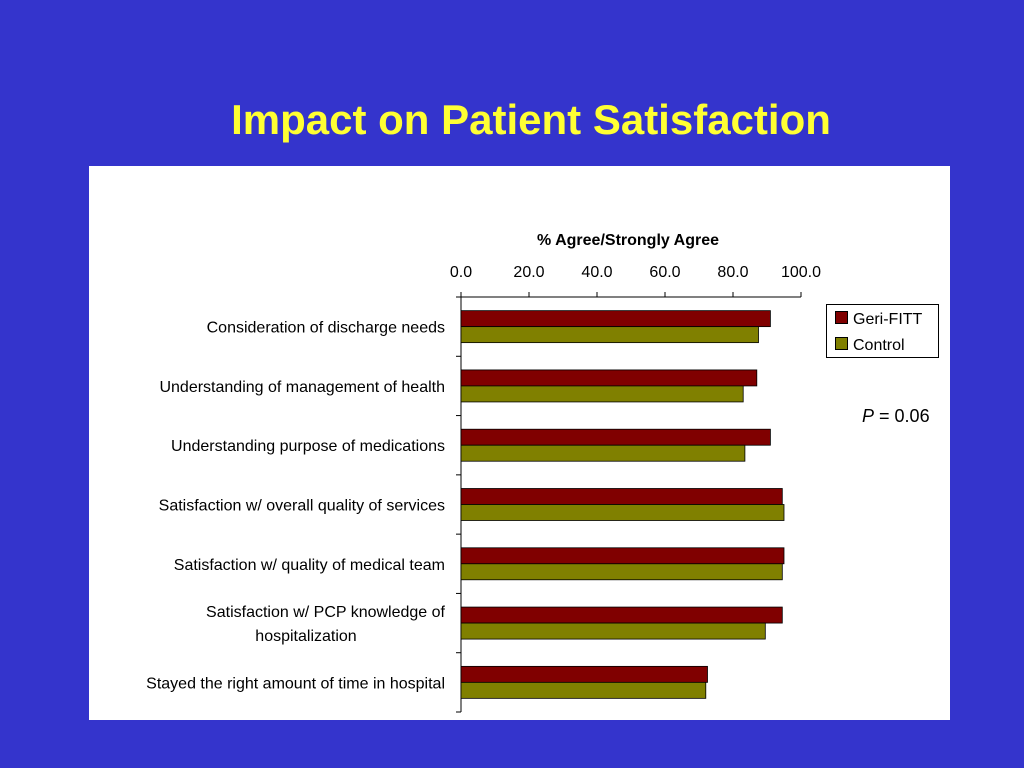  I want to click on category-label: Understanding of management of health, so click(302, 387).